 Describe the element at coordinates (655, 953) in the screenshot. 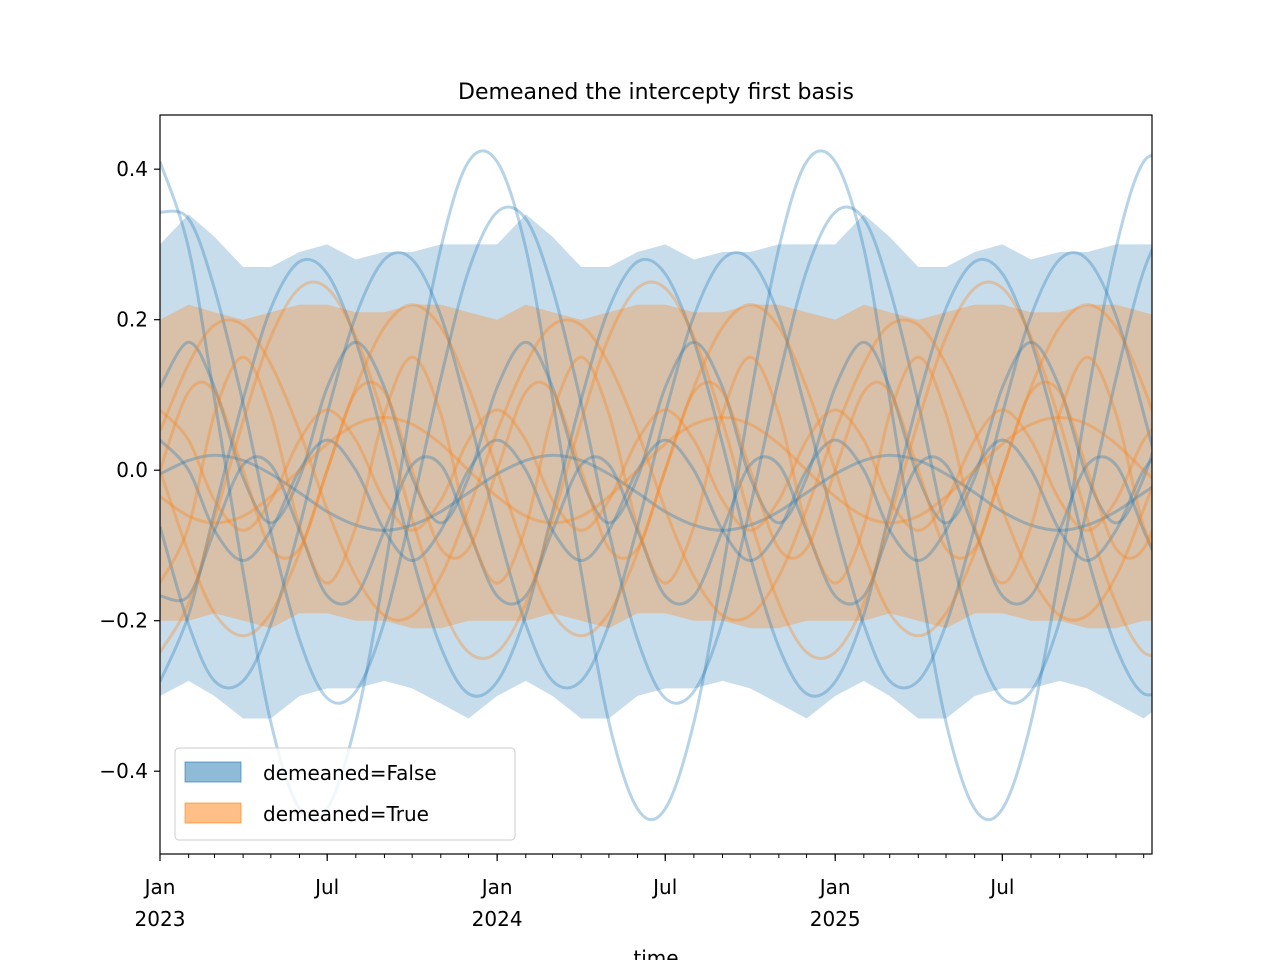

I see `x-axis-label: time` at that location.